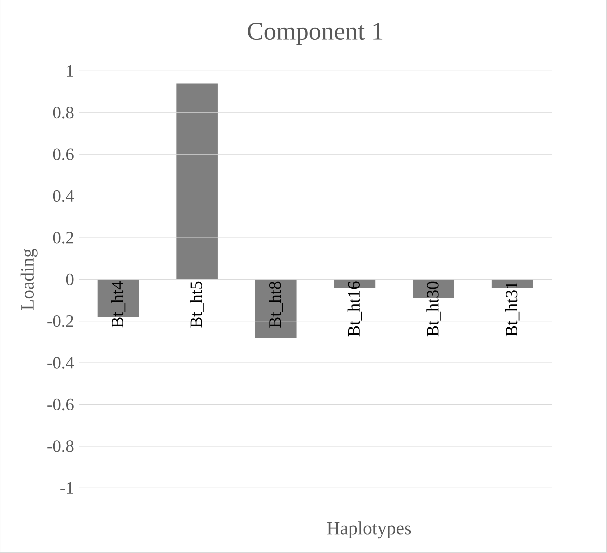 The width and height of the screenshot is (607, 553). I want to click on x-tick-label: Bt_ht16, so click(355, 309).